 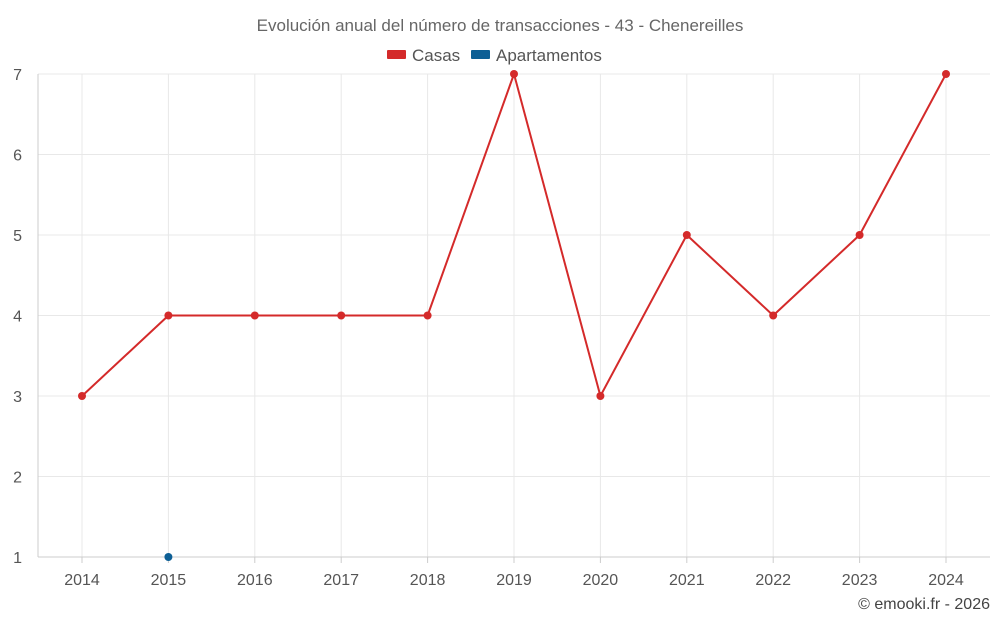 I want to click on x-tick-label-2016: 2016, so click(x=255, y=580).